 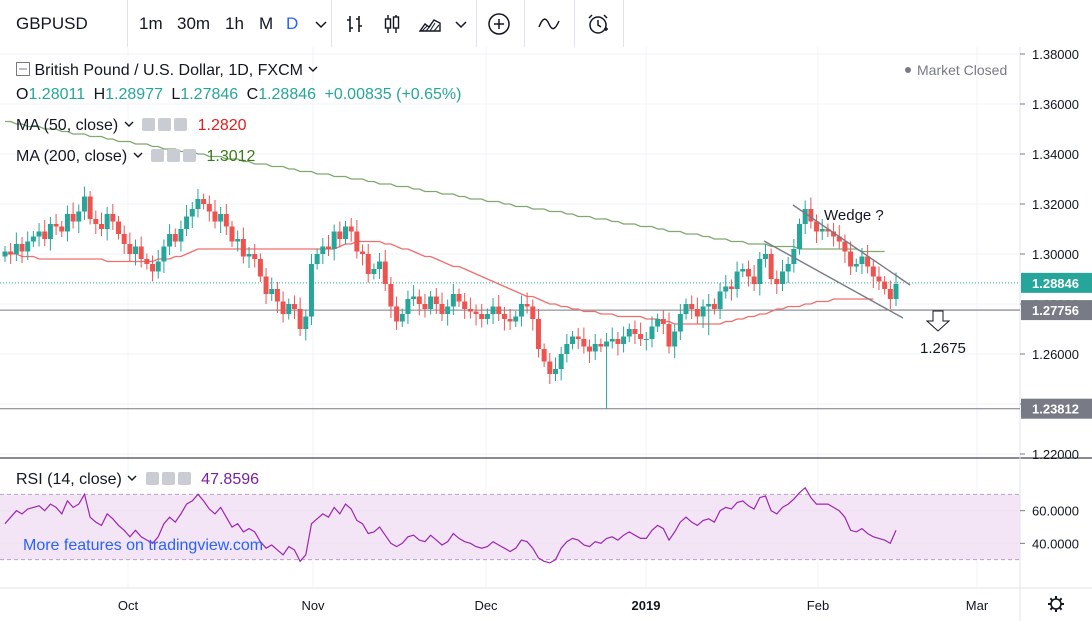 What do you see at coordinates (1060, 608) in the screenshot?
I see `gear-tooth` at bounding box center [1060, 608].